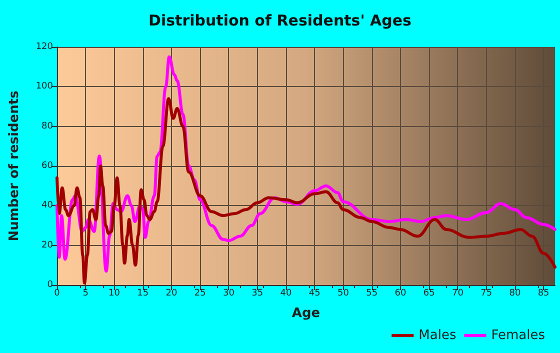 The image size is (560, 353). What do you see at coordinates (372, 293) in the screenshot?
I see `x-tick-label: 55` at bounding box center [372, 293].